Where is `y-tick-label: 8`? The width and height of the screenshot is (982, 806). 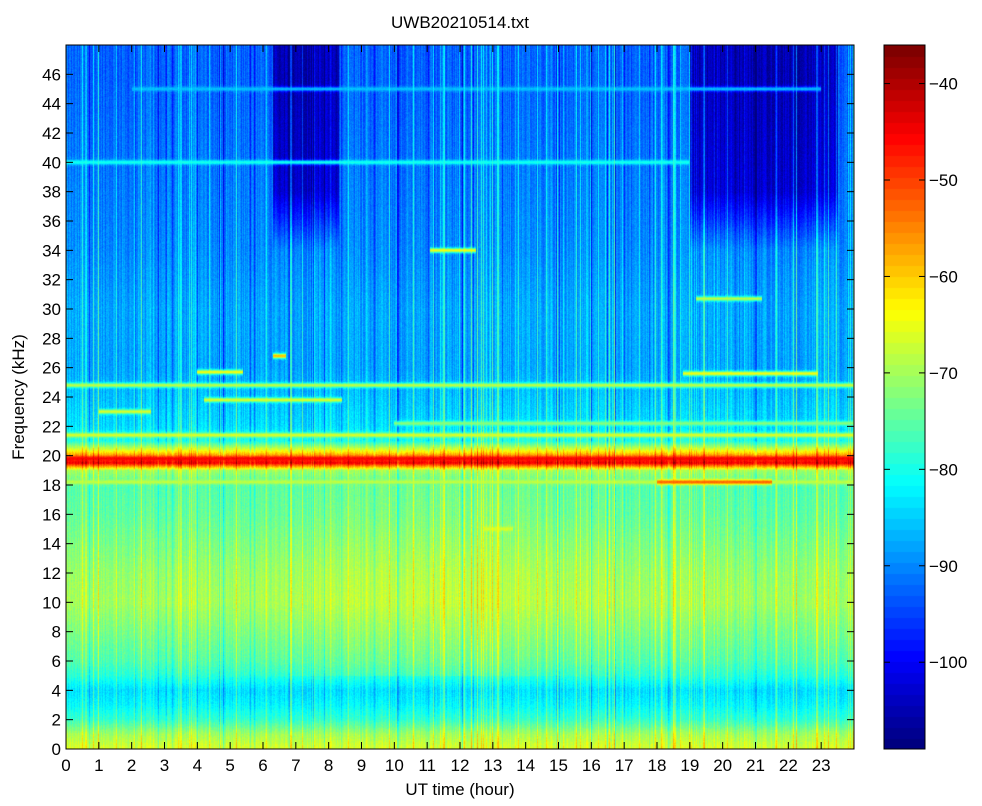 y-tick-label: 8 is located at coordinates (56, 632).